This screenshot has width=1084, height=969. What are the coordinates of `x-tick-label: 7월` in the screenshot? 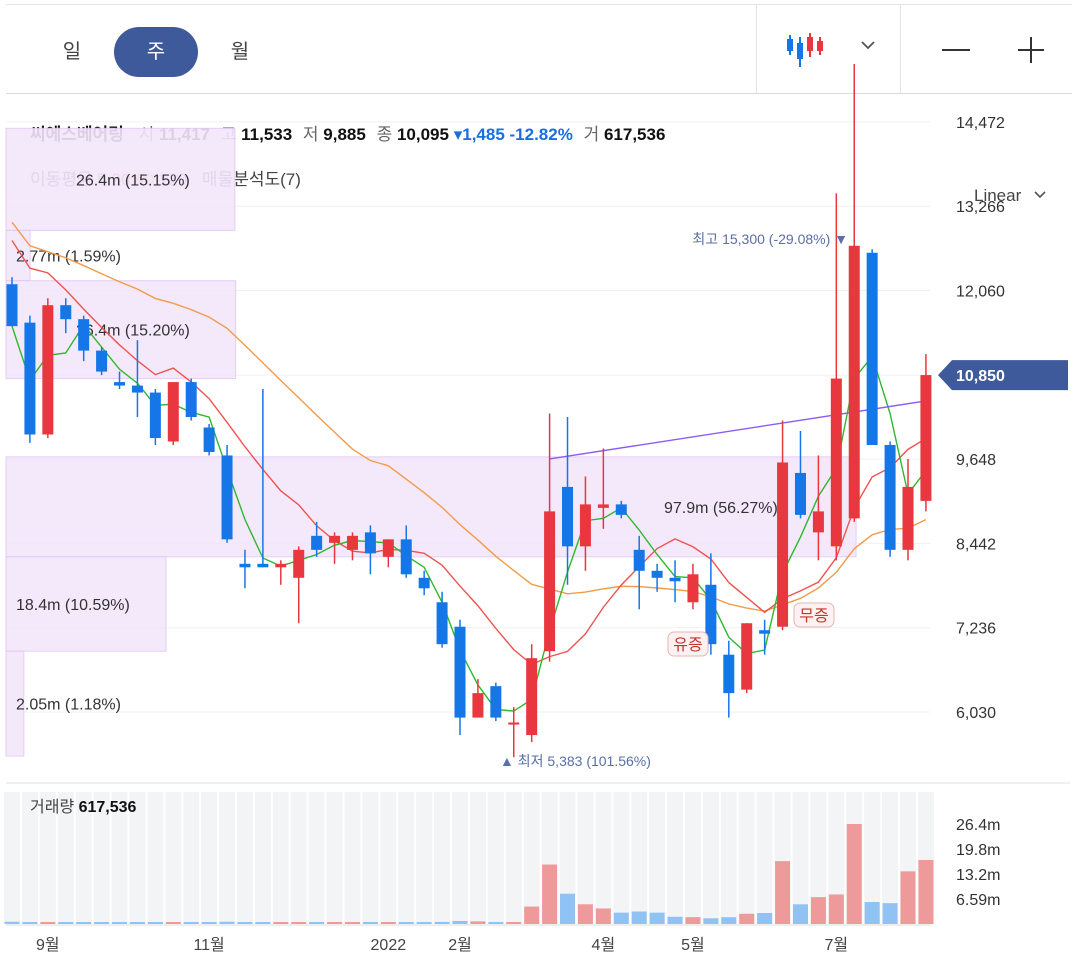 It's located at (837, 945).